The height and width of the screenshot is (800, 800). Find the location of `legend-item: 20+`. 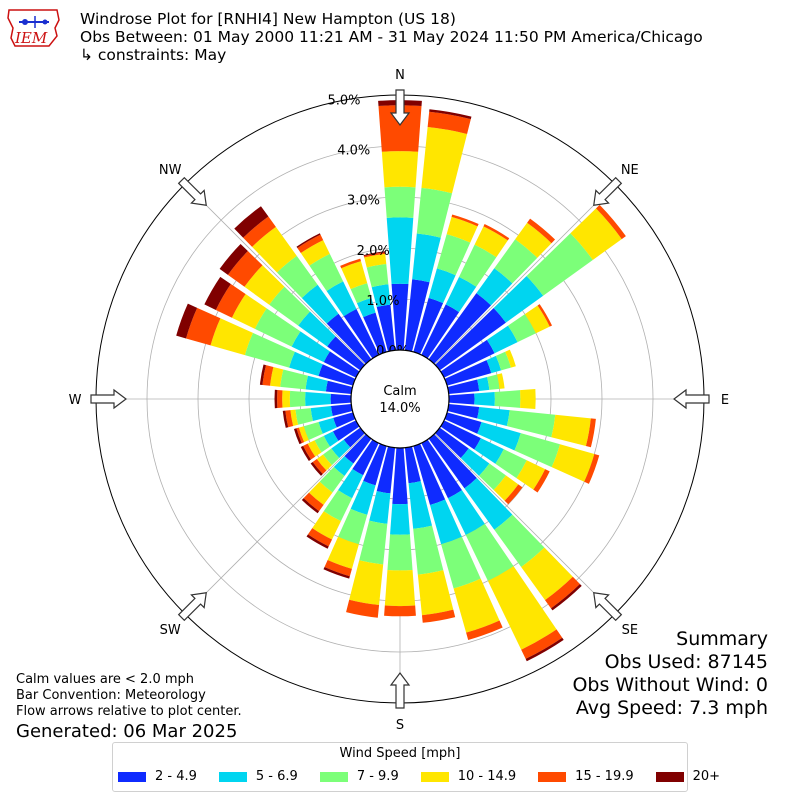

legend-item: 20+ is located at coordinates (688, 776).